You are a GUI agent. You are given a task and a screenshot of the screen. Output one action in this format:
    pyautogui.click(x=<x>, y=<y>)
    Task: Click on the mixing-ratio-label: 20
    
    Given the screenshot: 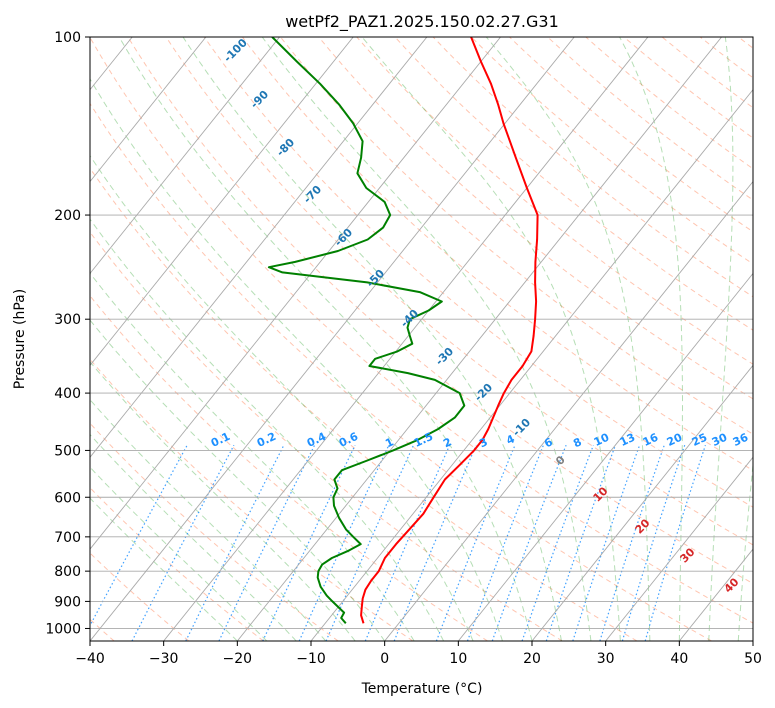 What is the action you would take?
    pyautogui.click(x=675, y=440)
    